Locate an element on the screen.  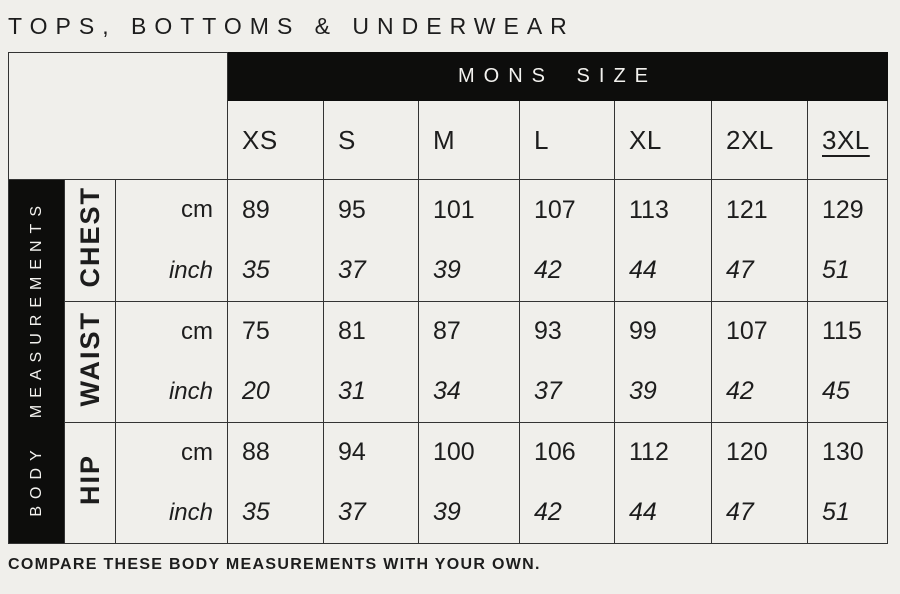
waist-cm-2xl: 107 is located at coordinates (759, 331).